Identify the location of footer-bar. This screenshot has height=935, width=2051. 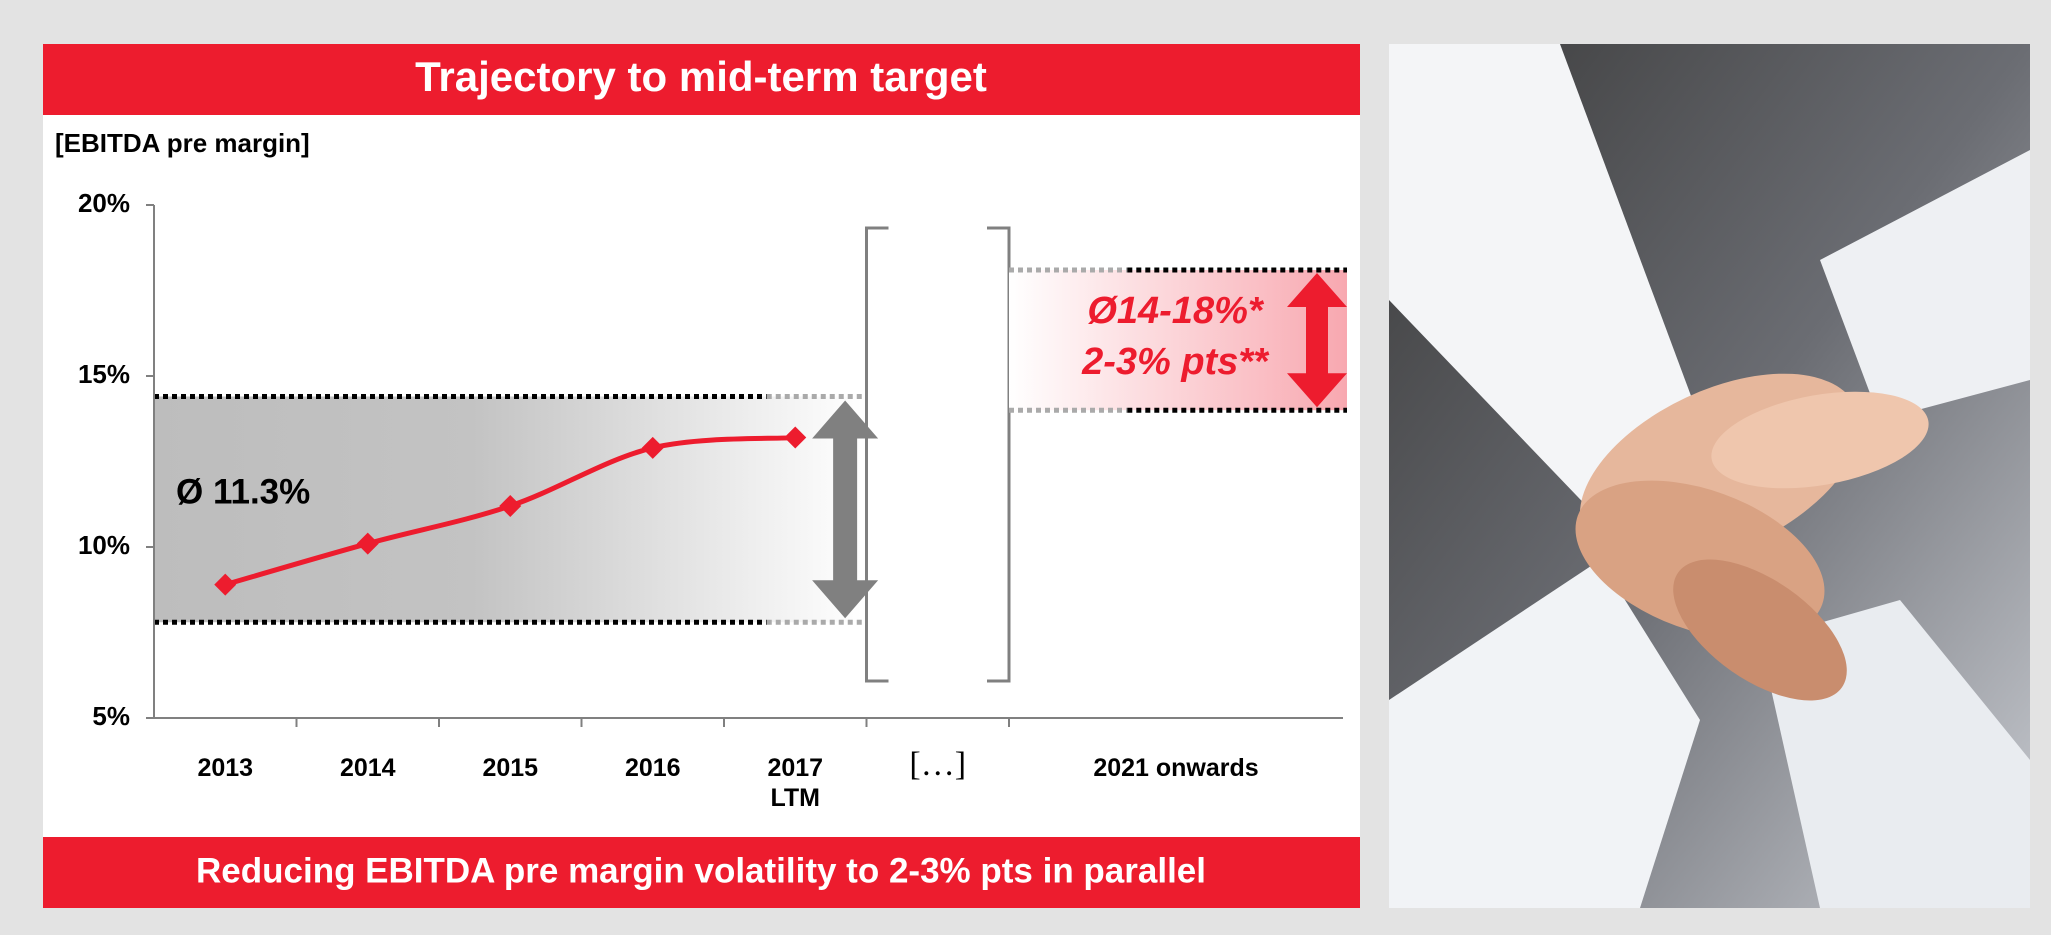
(701, 872).